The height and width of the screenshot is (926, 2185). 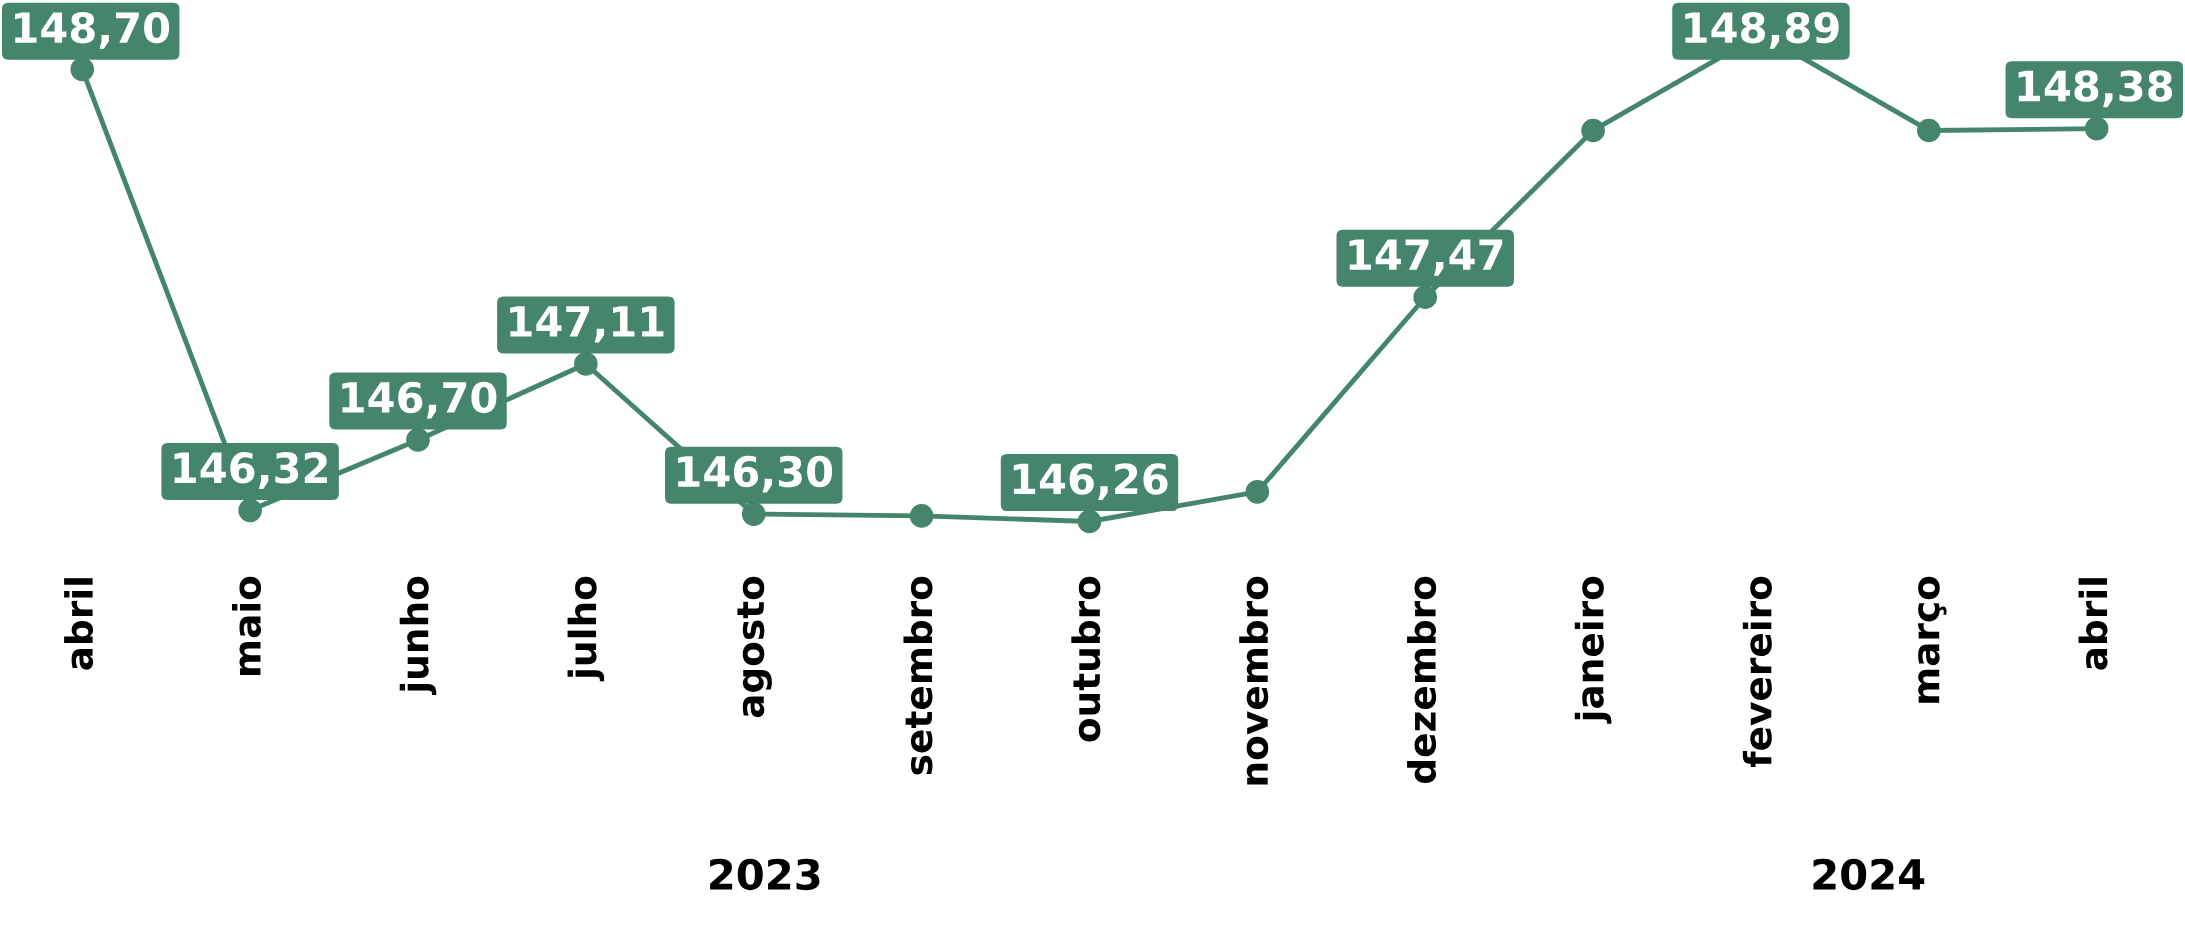 What do you see at coordinates (754, 647) in the screenshot?
I see `x-tick-label: agosto` at bounding box center [754, 647].